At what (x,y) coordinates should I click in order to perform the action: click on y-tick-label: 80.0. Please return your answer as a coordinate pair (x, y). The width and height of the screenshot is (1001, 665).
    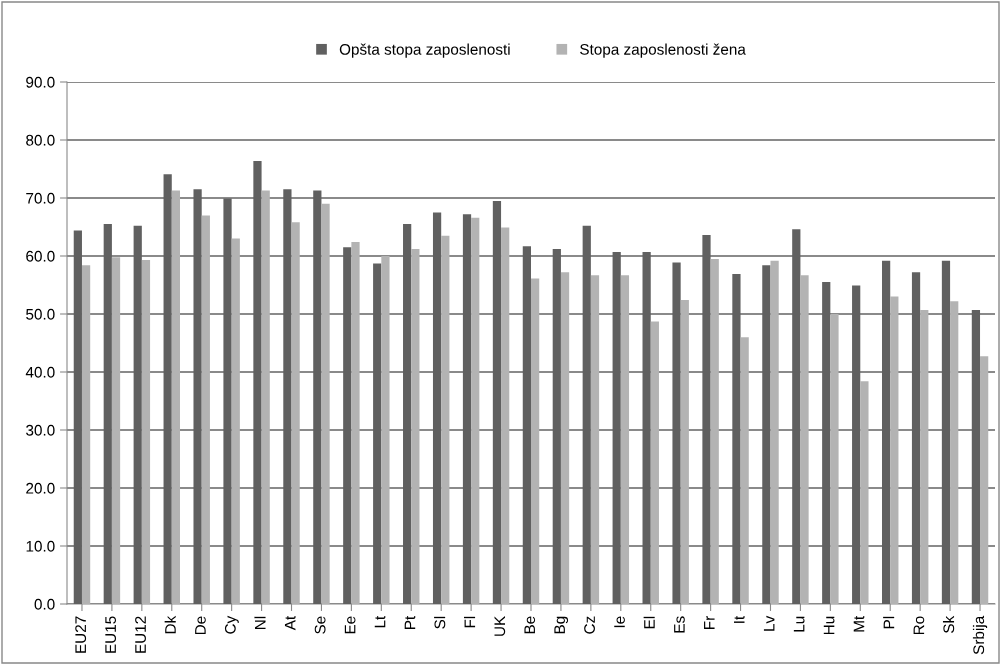
    Looking at the image, I should click on (40, 140).